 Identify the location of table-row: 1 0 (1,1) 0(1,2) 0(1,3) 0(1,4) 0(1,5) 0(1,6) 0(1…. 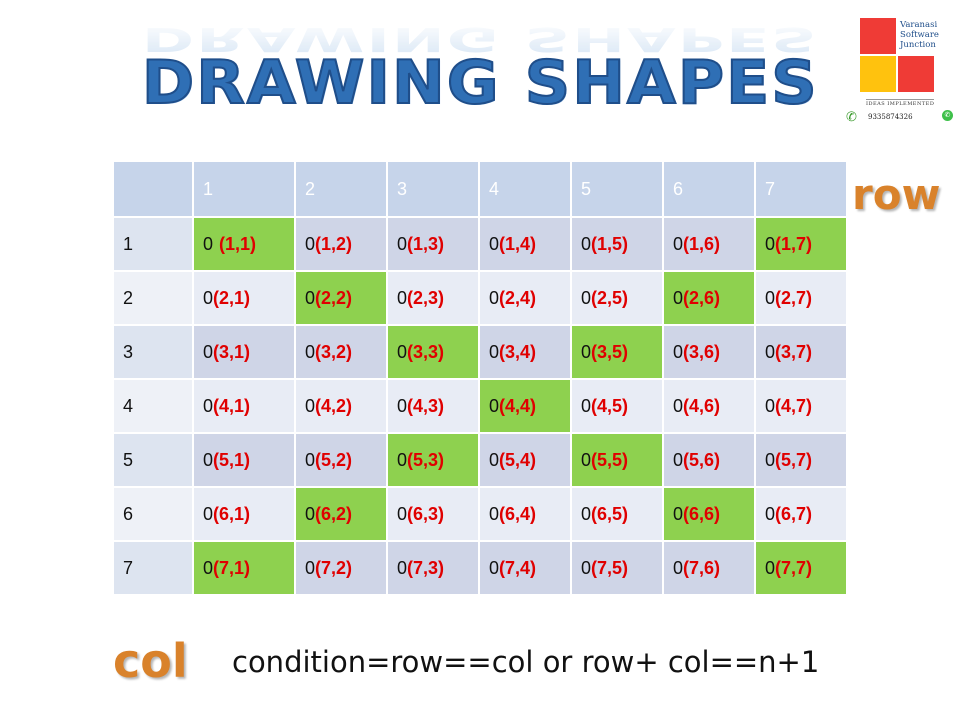
(480, 244).